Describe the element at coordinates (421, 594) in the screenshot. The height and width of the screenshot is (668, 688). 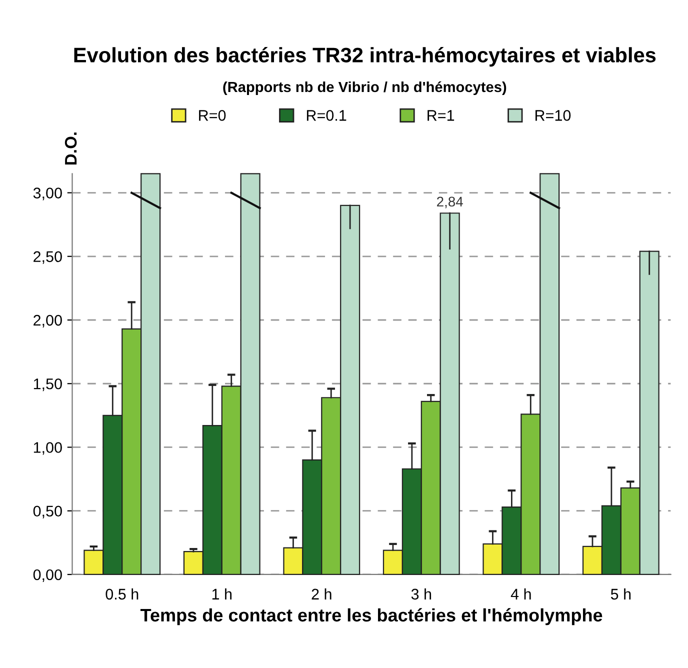
I see `x-tick-label: 3 h` at that location.